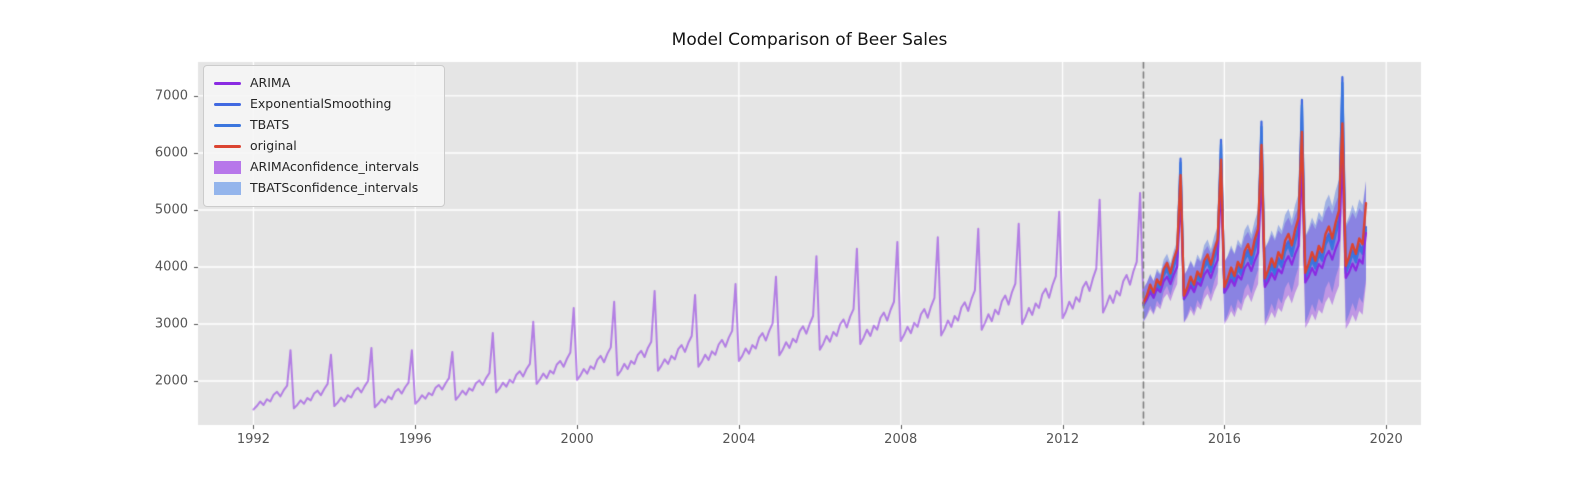 Image resolution: width=1579 pixels, height=480 pixels. What do you see at coordinates (171, 96) in the screenshot?
I see `y-tick-label: 7000` at bounding box center [171, 96].